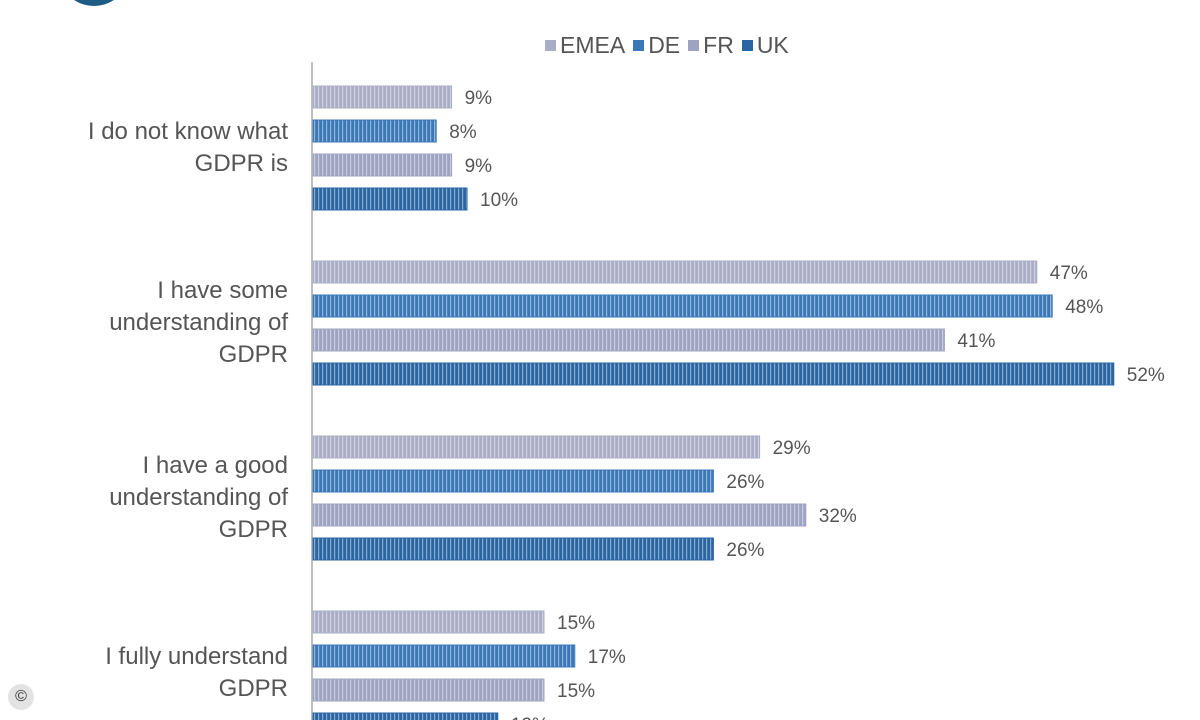  Describe the element at coordinates (187, 147) in the screenshot. I see `category-label: I do not know what GDPR is` at that location.